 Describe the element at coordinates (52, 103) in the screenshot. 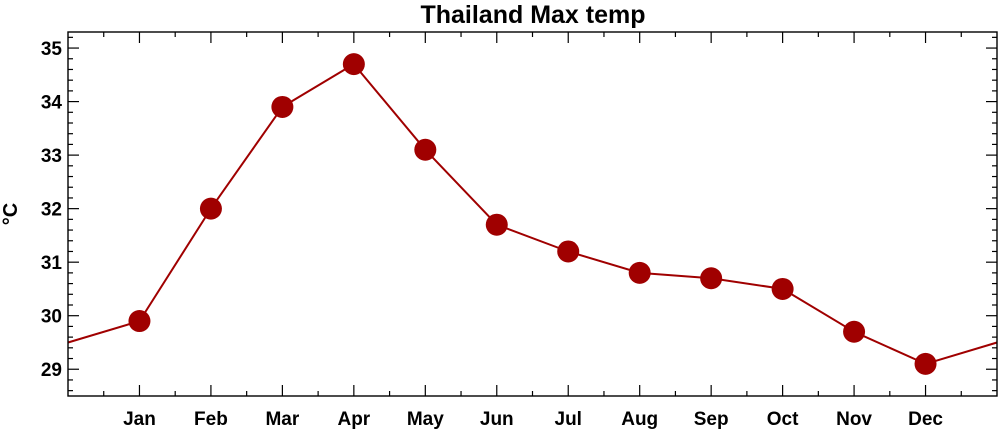

I see `y-tick-label: 34` at that location.